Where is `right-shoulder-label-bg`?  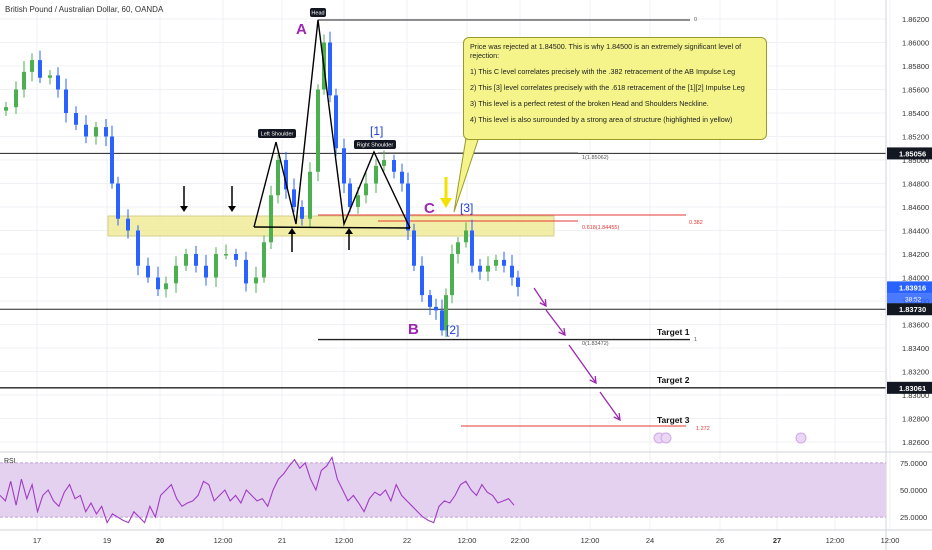 right-shoulder-label-bg is located at coordinates (375, 144).